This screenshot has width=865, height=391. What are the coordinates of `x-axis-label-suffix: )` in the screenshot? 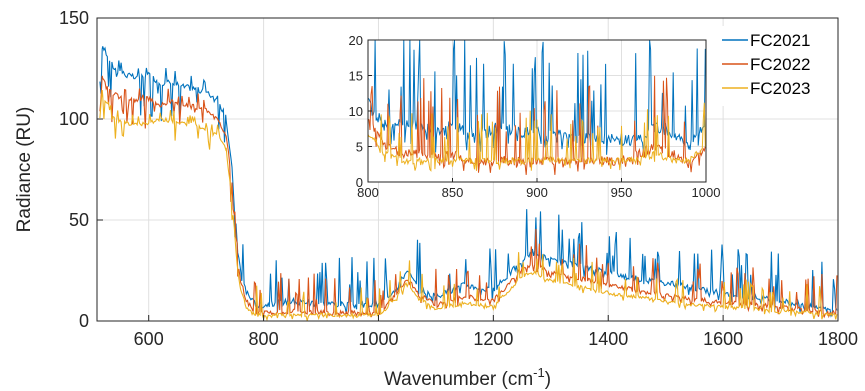 It's located at (548, 379).